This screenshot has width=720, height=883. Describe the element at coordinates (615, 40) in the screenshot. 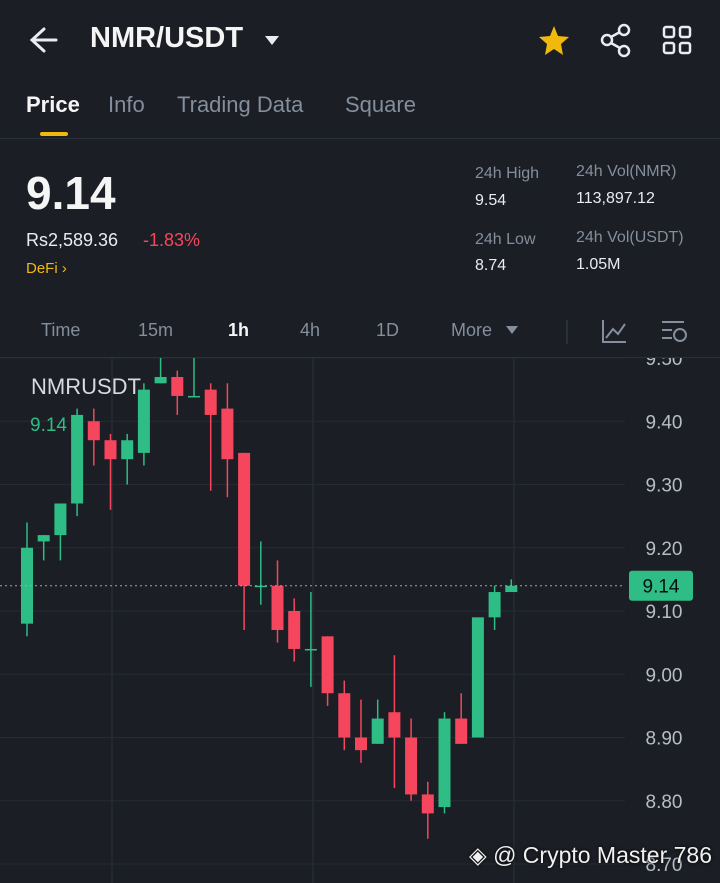

I see `share-icon` at that location.